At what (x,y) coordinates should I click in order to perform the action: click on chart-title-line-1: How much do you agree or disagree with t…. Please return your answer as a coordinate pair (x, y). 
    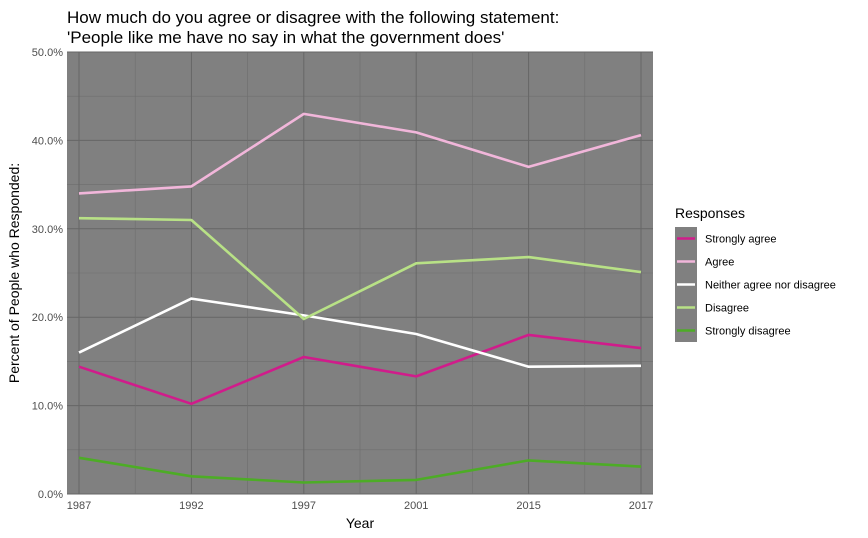
    Looking at the image, I should click on (313, 17).